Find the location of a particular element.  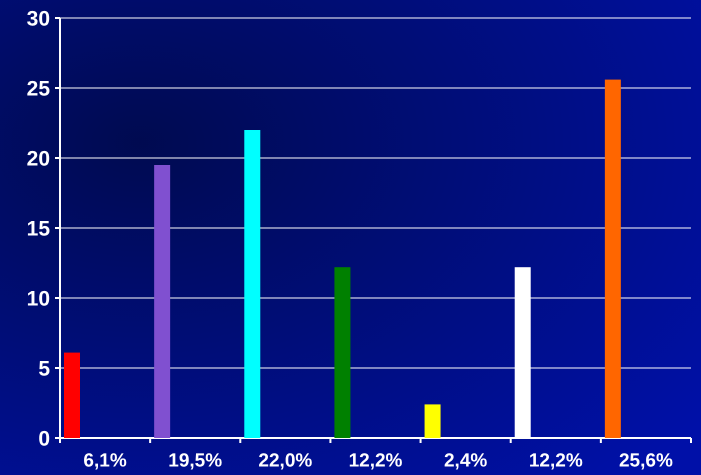

x-tick-label: 6,1% is located at coordinates (105, 461).